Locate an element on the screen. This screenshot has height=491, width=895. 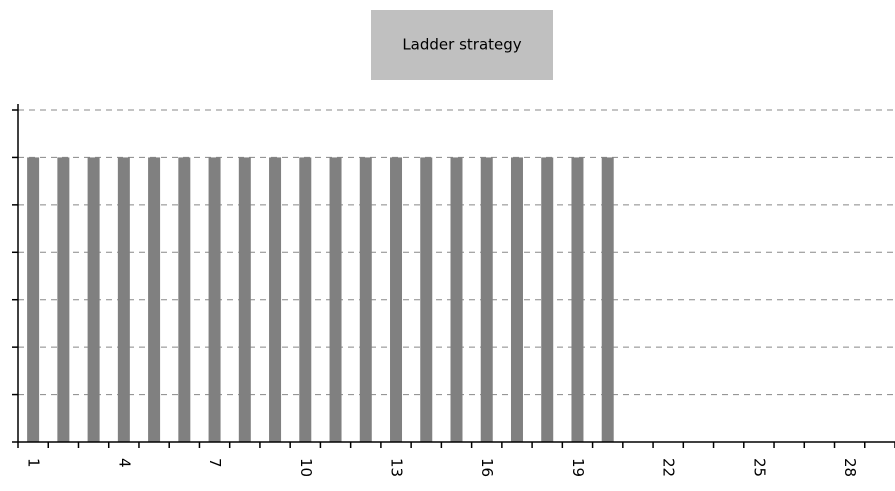
title-box is located at coordinates (462, 45).